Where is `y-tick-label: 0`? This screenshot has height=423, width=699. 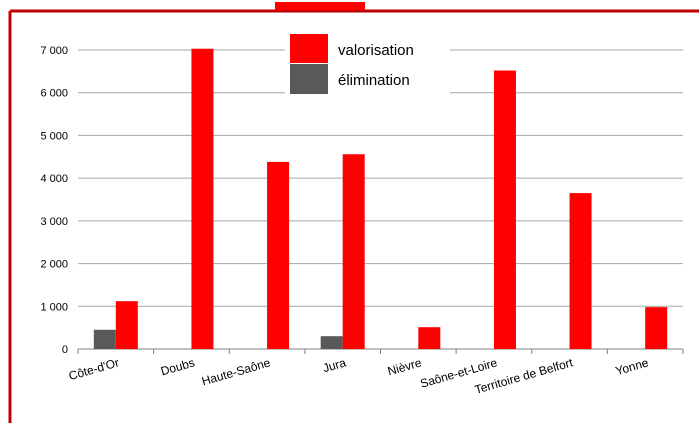 y-tick-label: 0 is located at coordinates (65, 350).